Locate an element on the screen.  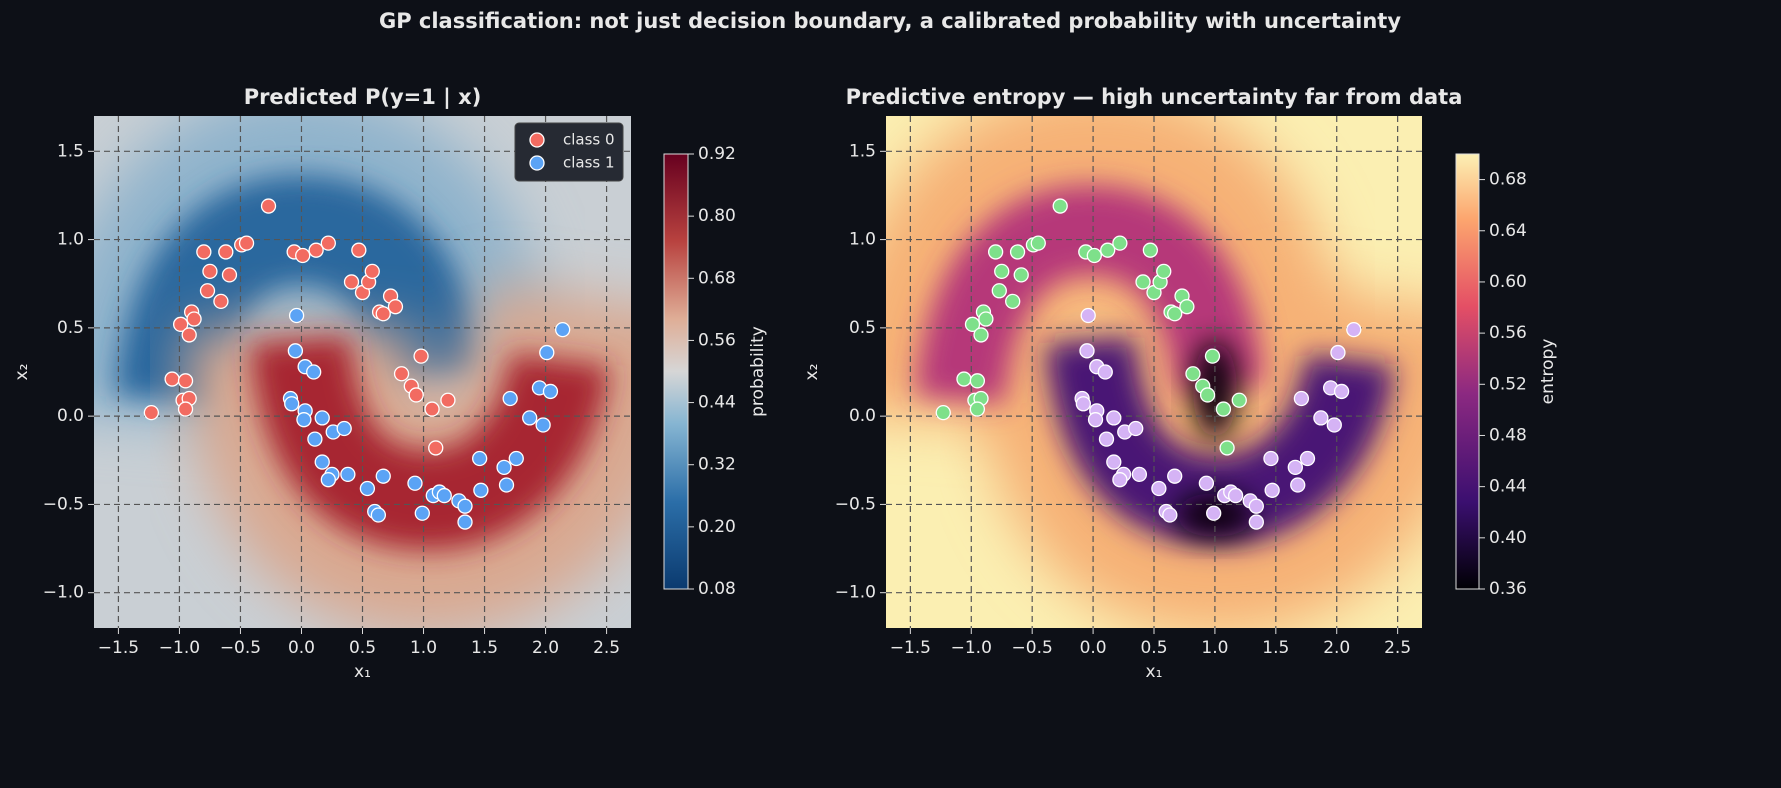
x-tick-label: 2.0 is located at coordinates (1336, 648).